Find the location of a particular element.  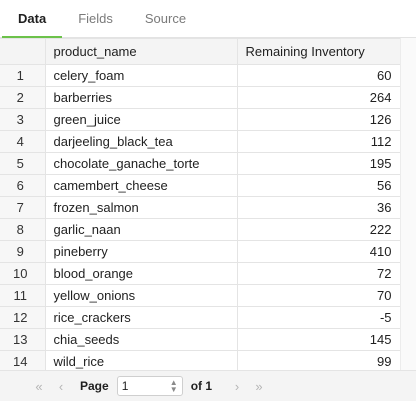

table-row: 3 green_juice 126 is located at coordinates (200, 119).